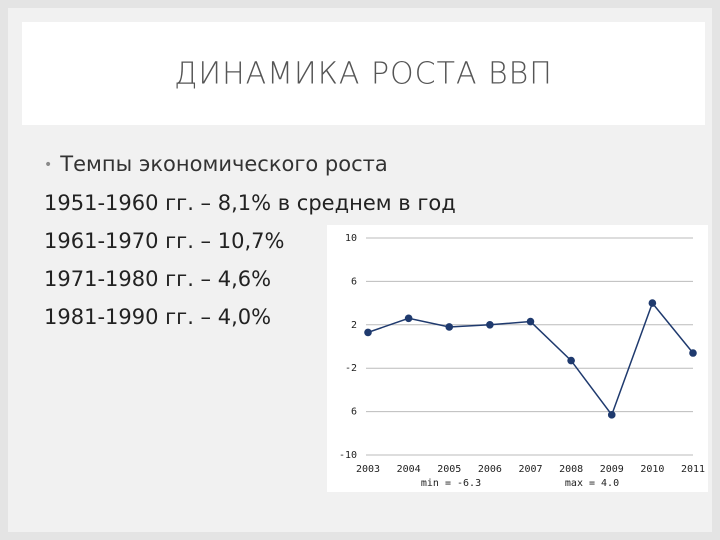  Describe the element at coordinates (250, 203) in the screenshot. I see `text-line: 1951-1960 гг. – 8,1% в среднем в год` at that location.